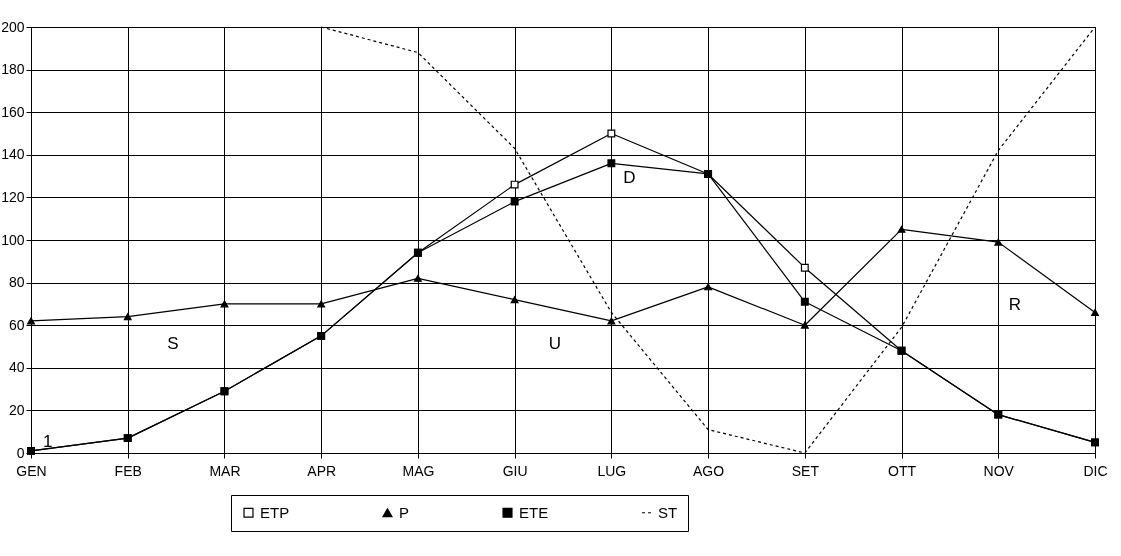 Image resolution: width=1121 pixels, height=556 pixels. What do you see at coordinates (13, 239) in the screenshot?
I see `y-tick-label: 100` at bounding box center [13, 239].